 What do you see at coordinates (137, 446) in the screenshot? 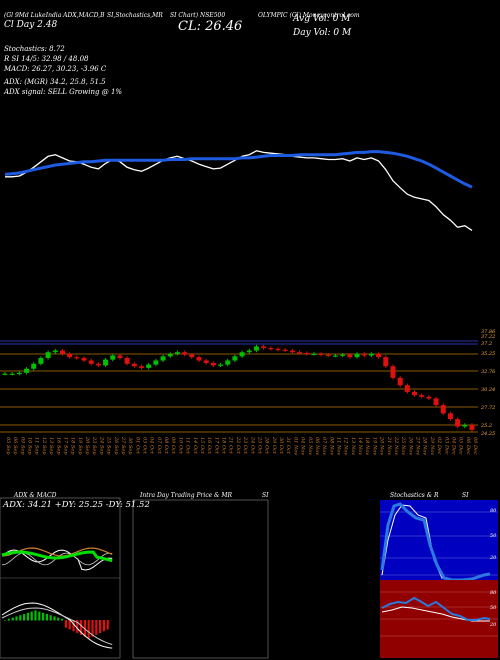
I see `date-axis-label: 01 Oct` at bounding box center [137, 446].